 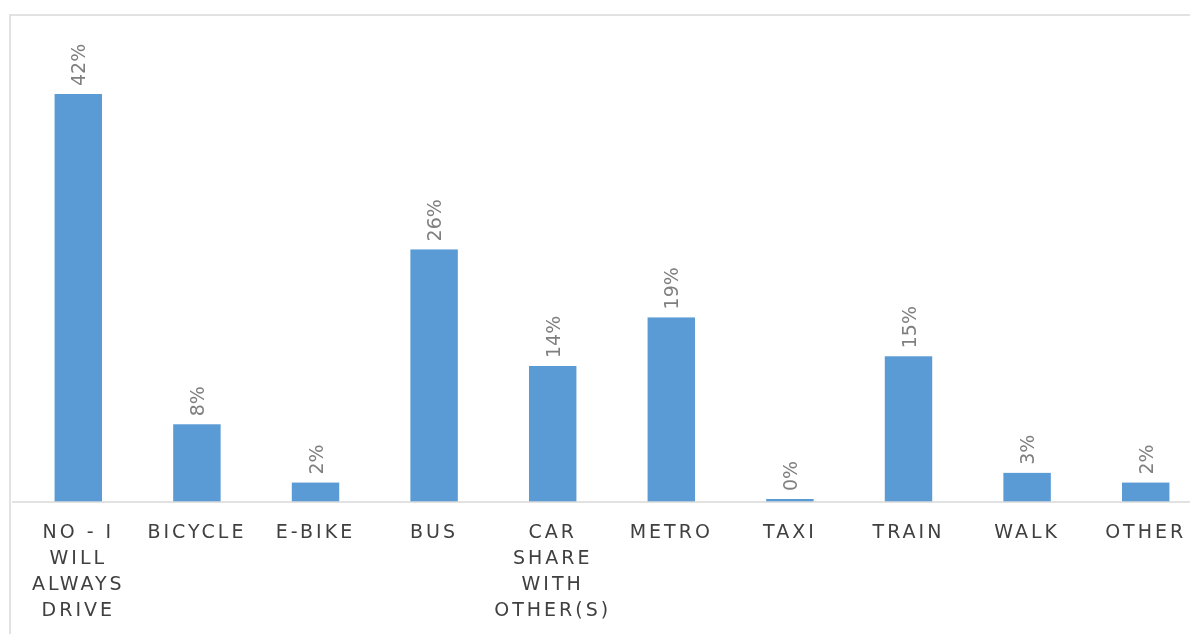 What do you see at coordinates (78, 64) in the screenshot?
I see `data-label: 42%` at bounding box center [78, 64].